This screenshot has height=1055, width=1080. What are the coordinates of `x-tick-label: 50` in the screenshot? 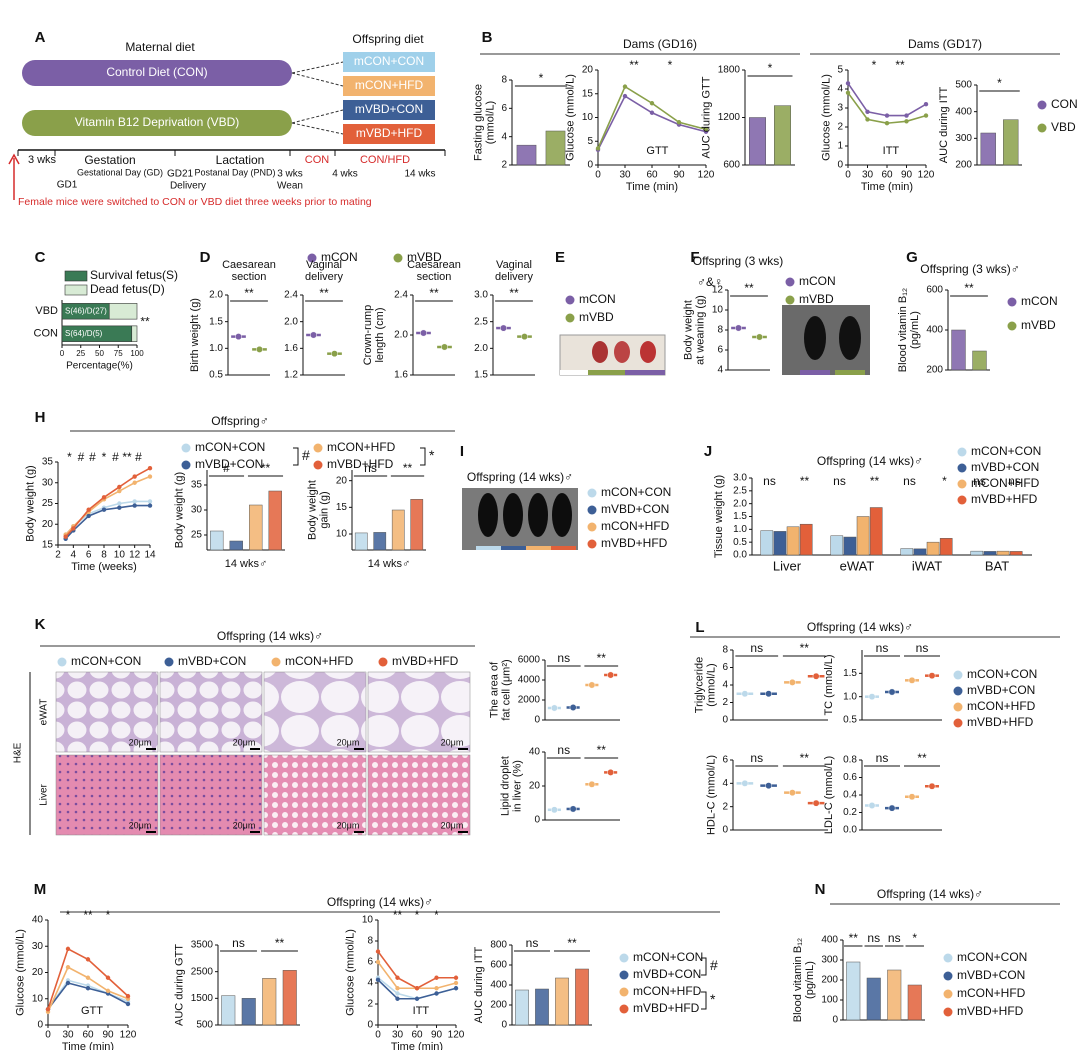 It's located at (99, 353).